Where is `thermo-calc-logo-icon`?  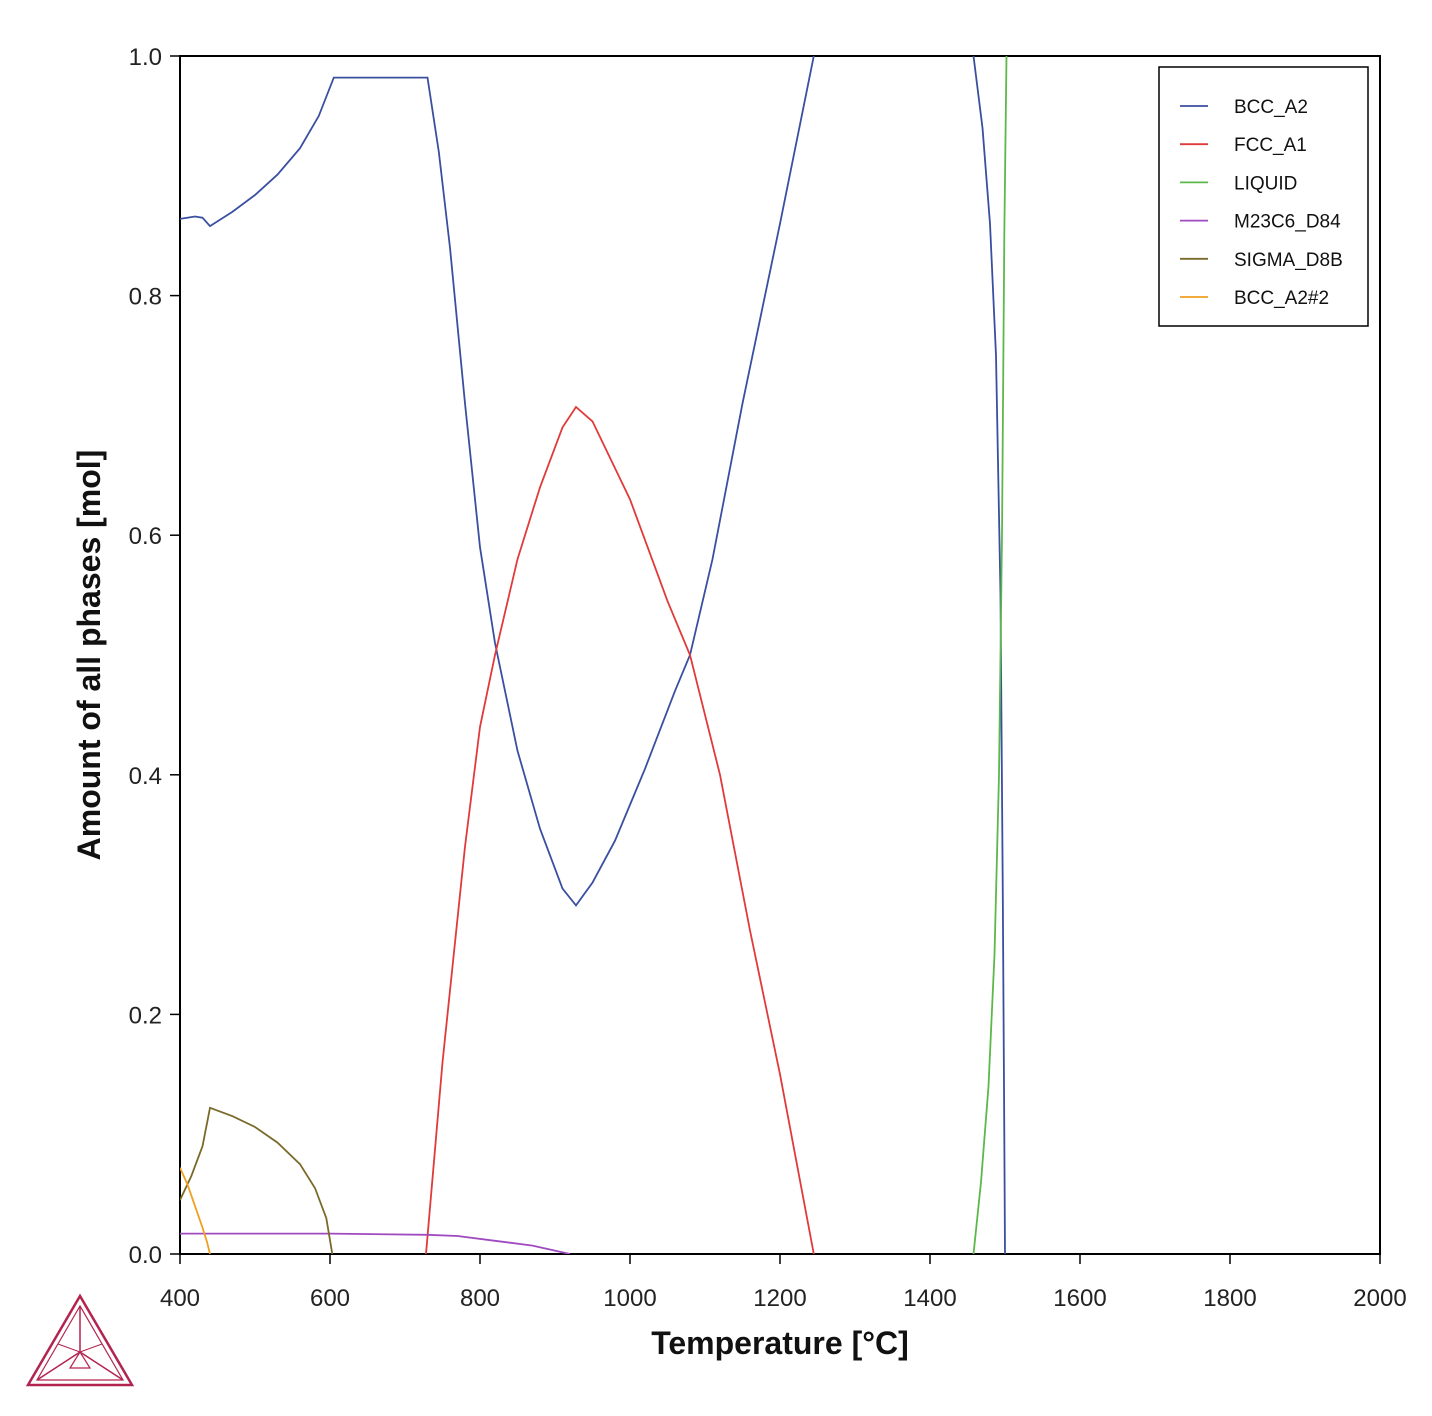 thermo-calc-logo-icon is located at coordinates (80, 1340).